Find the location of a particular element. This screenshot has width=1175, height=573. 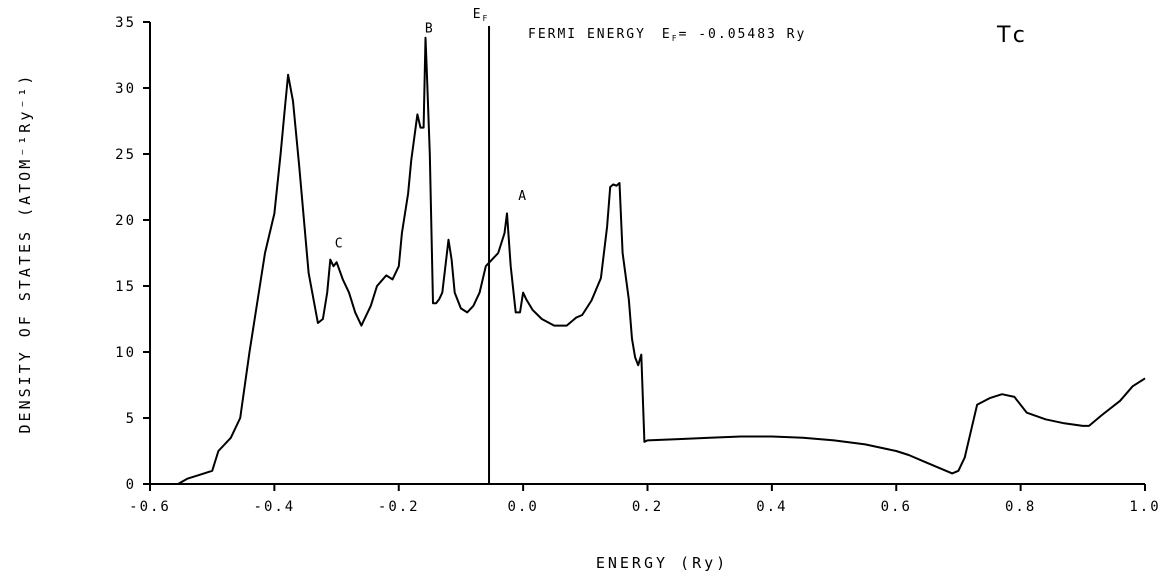

y-tick-label: 5 is located at coordinates (131, 419).